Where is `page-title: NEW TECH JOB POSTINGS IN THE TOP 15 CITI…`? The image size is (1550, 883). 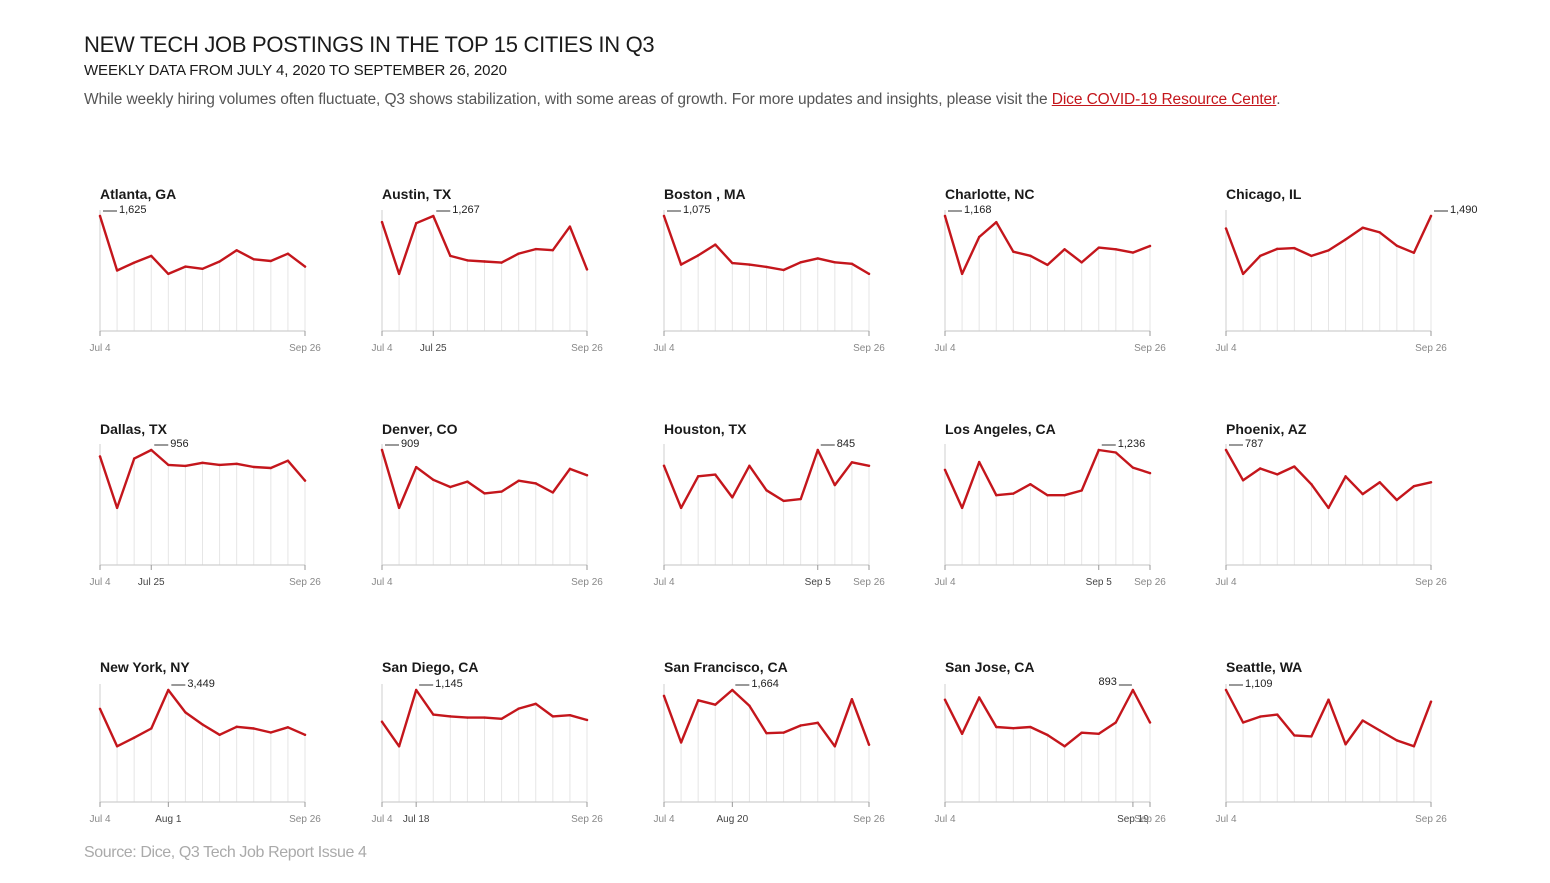 page-title: NEW TECH JOB POSTINGS IN THE TOP 15 CITI… is located at coordinates (369, 44).